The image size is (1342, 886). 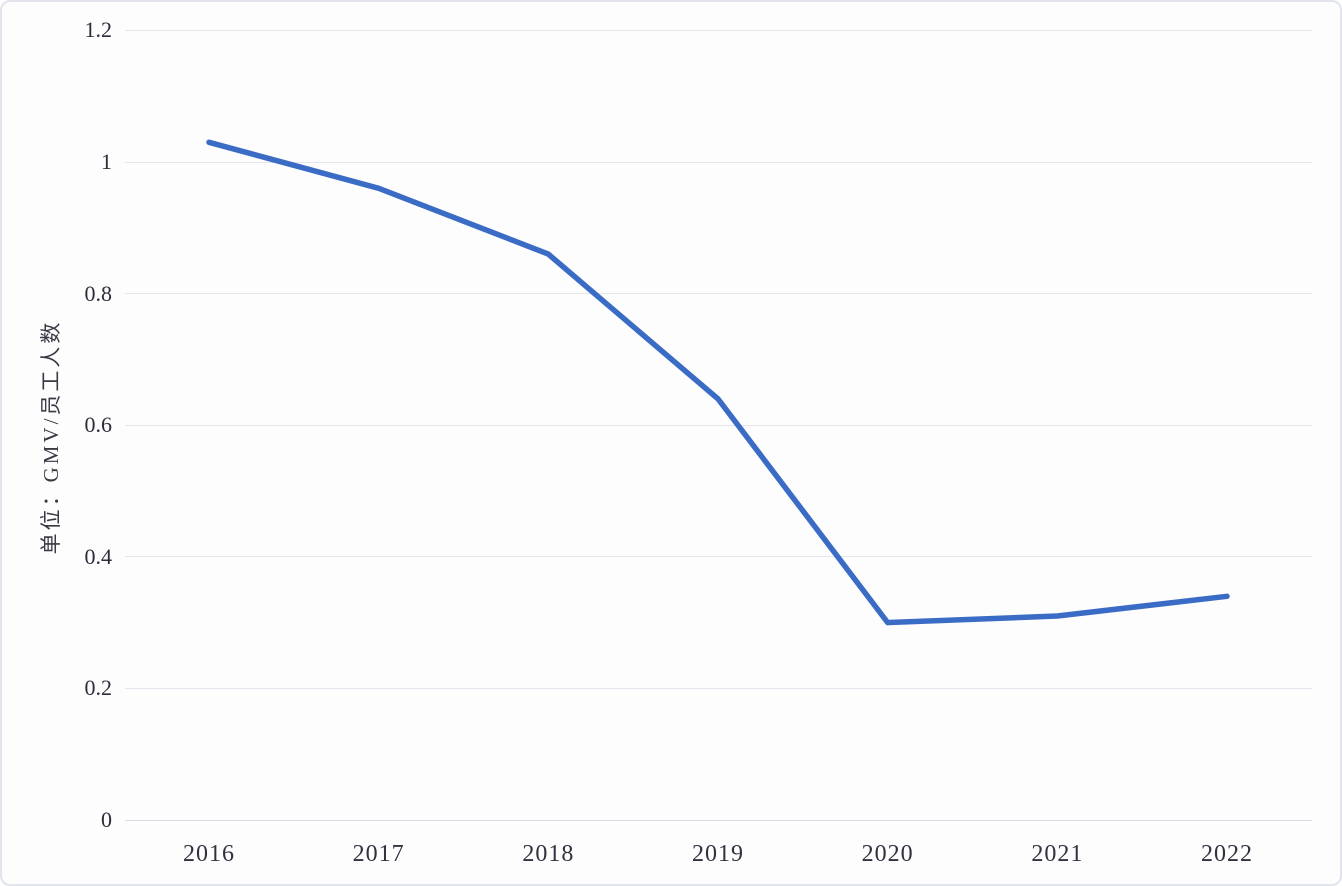 I want to click on x-tick-label: 2020, so click(x=887, y=854).